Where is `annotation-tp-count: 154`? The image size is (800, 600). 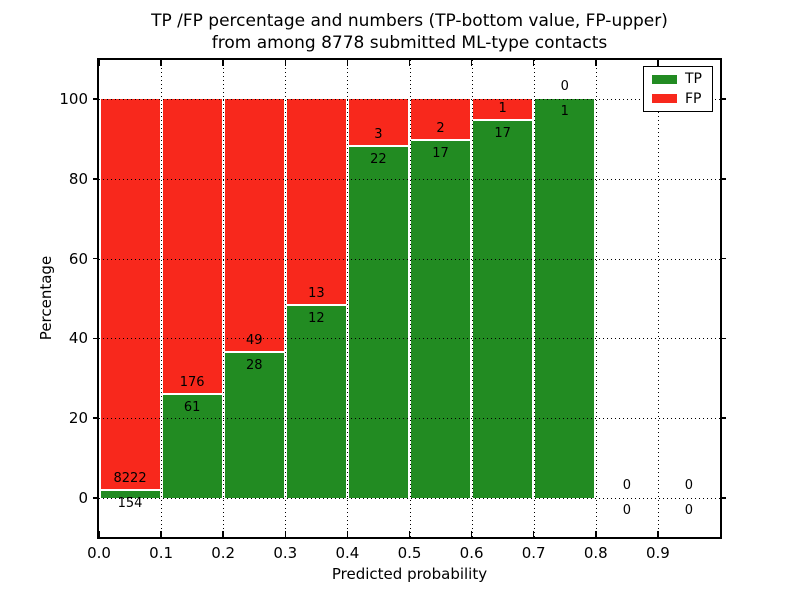
annotation-tp-count: 154 is located at coordinates (130, 503).